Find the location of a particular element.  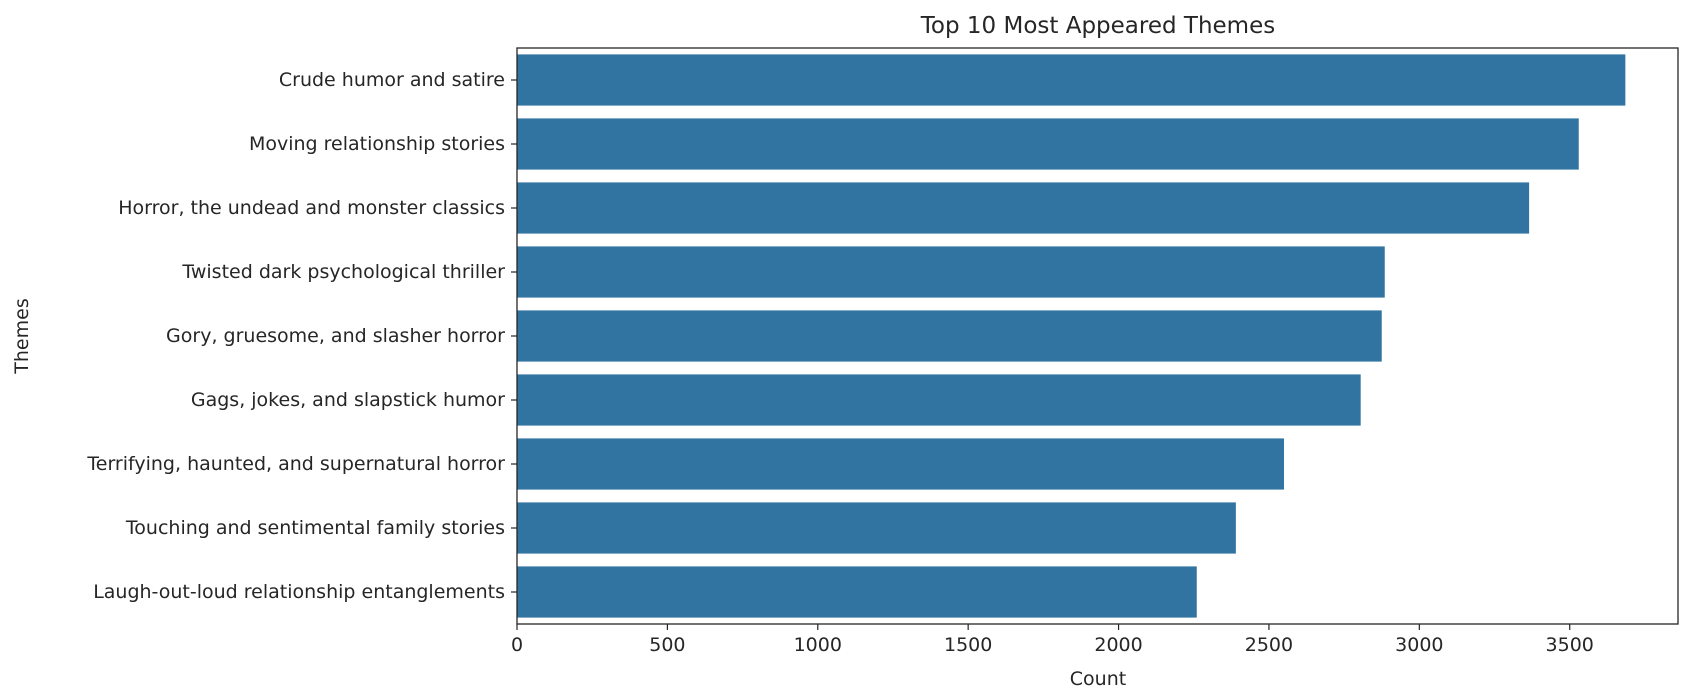

y-tick-label: Moving relationship stories is located at coordinates (377, 144).